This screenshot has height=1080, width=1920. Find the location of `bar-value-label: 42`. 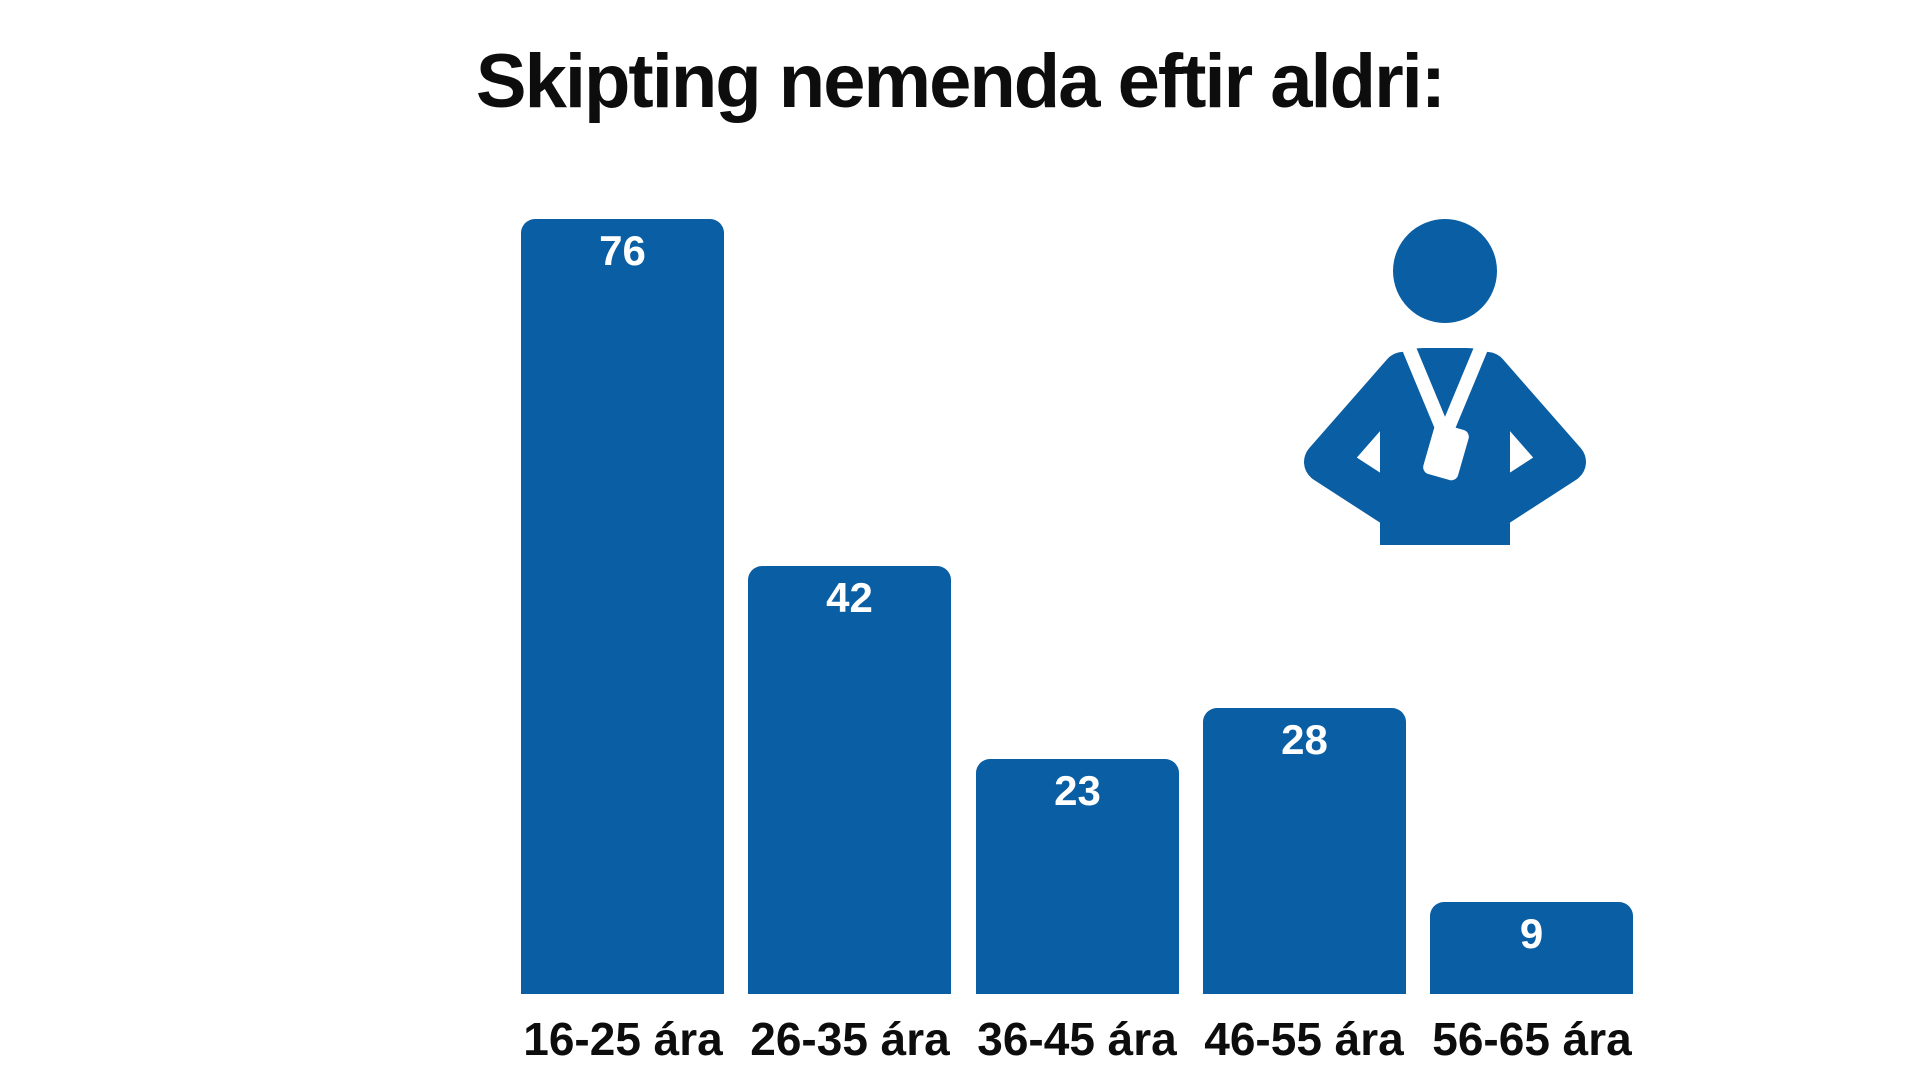

bar-value-label: 42 is located at coordinates (849, 597).